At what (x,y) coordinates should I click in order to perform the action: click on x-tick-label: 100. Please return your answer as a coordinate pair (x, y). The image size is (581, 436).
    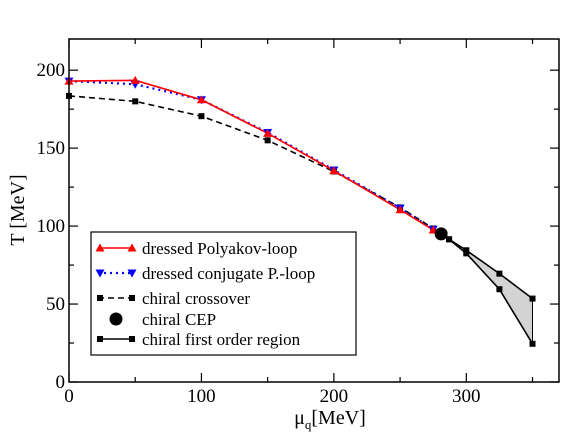
    Looking at the image, I should click on (201, 396).